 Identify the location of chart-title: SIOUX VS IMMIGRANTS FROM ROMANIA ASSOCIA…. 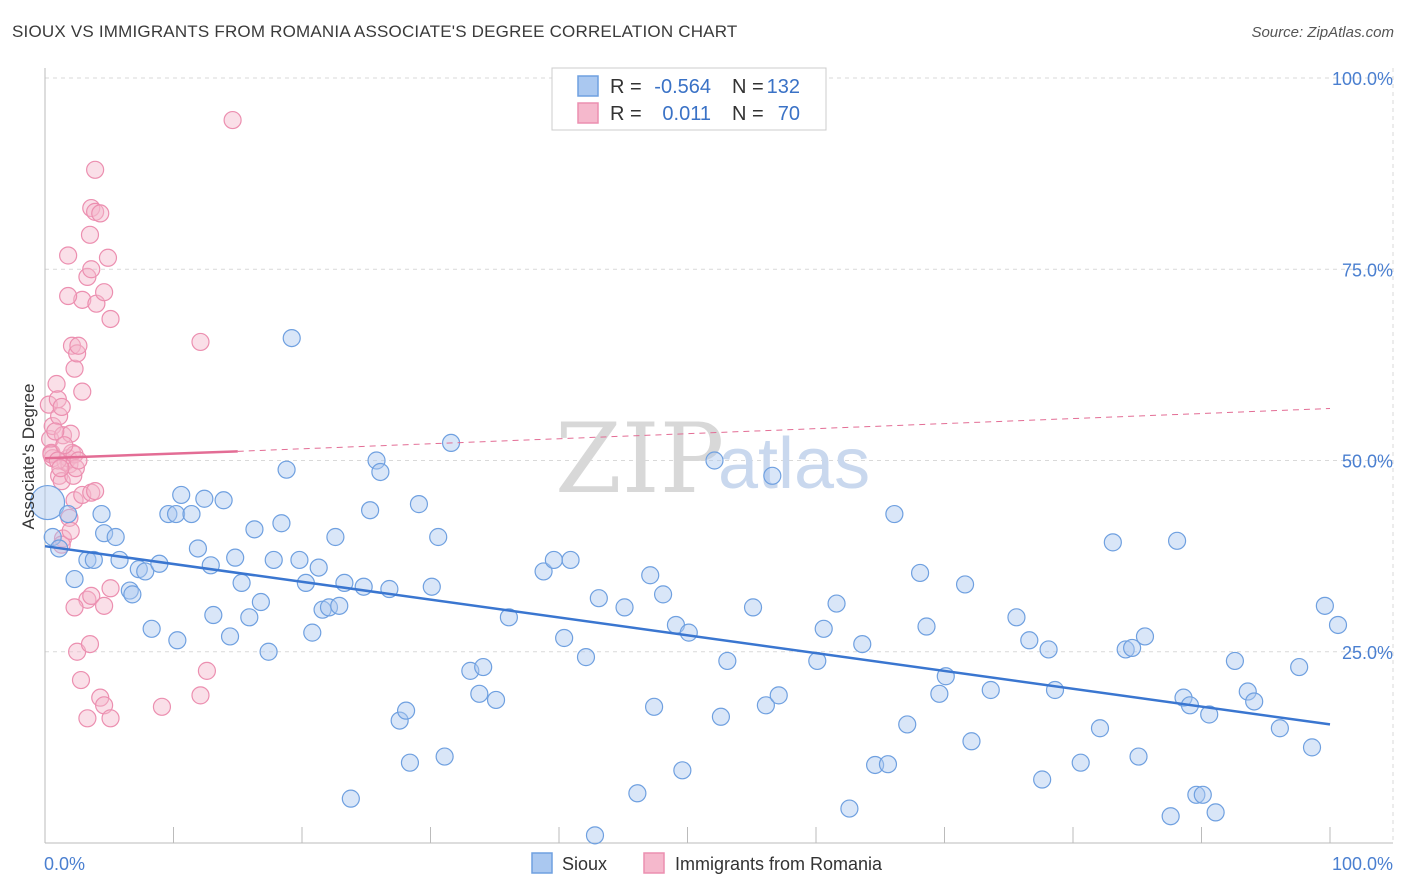
(375, 31).